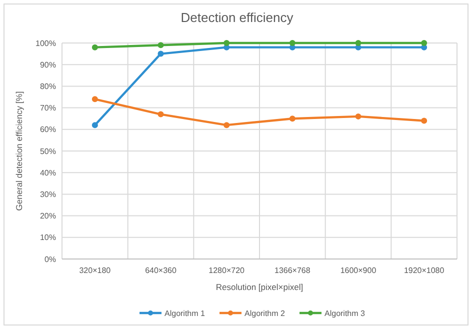 This screenshot has height=333, width=474. Describe the element at coordinates (48, 194) in the screenshot. I see `y-tick-label: 30%` at that location.